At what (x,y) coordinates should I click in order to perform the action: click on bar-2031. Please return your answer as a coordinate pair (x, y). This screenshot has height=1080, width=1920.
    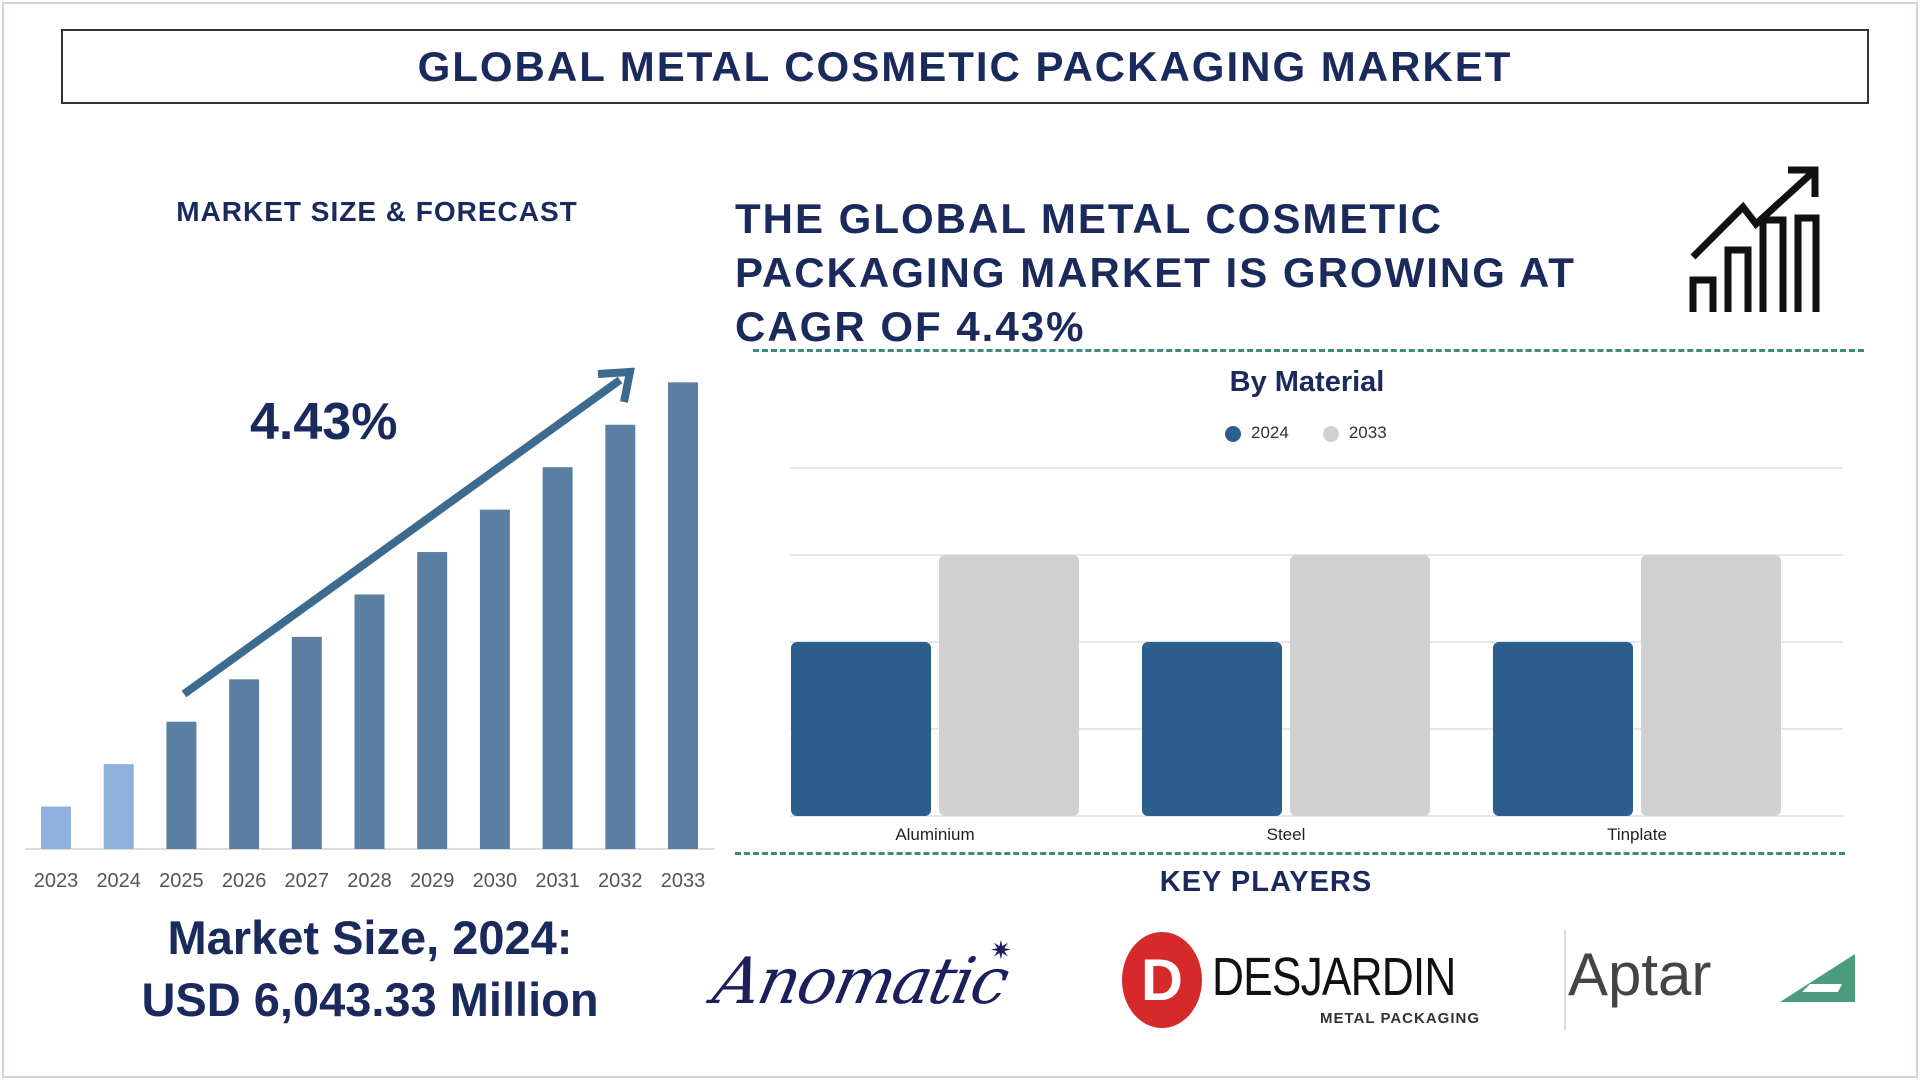
    Looking at the image, I should click on (557, 658).